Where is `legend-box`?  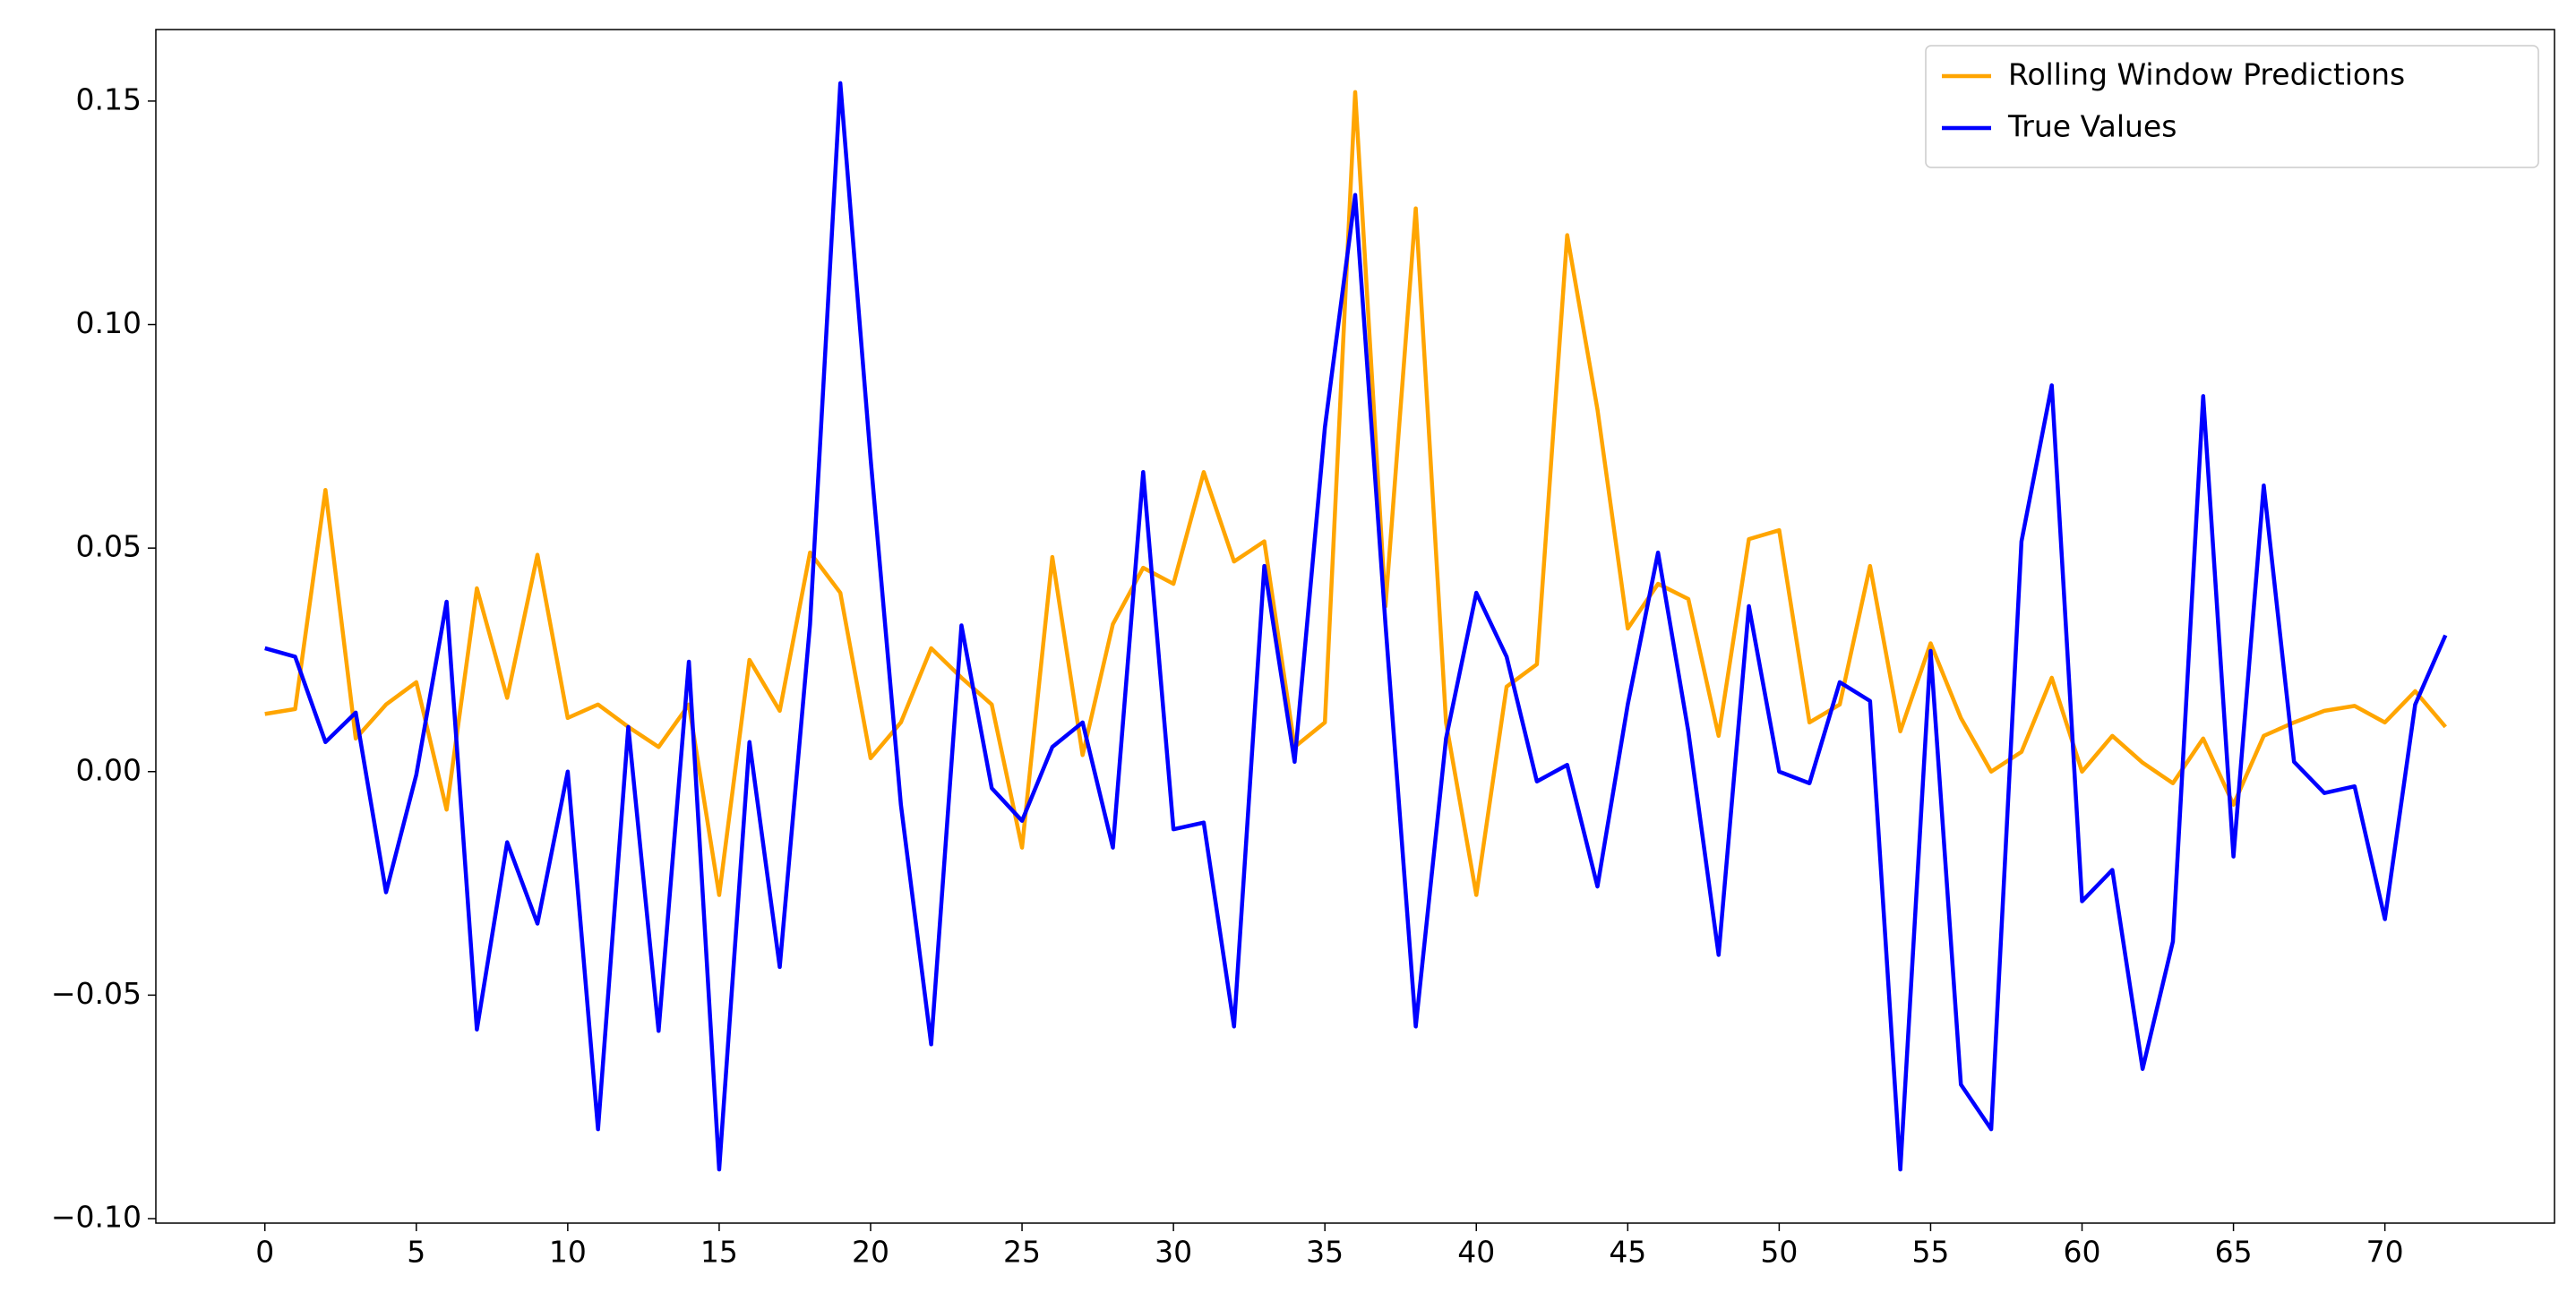
legend-box is located at coordinates (2232, 106).